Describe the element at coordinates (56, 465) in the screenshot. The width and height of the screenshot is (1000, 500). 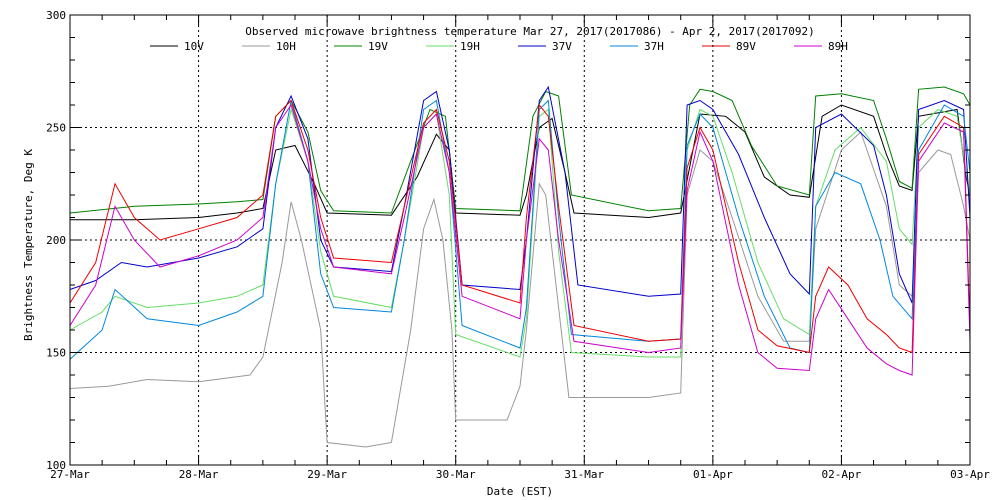
I see `y-tick-label: 100` at that location.